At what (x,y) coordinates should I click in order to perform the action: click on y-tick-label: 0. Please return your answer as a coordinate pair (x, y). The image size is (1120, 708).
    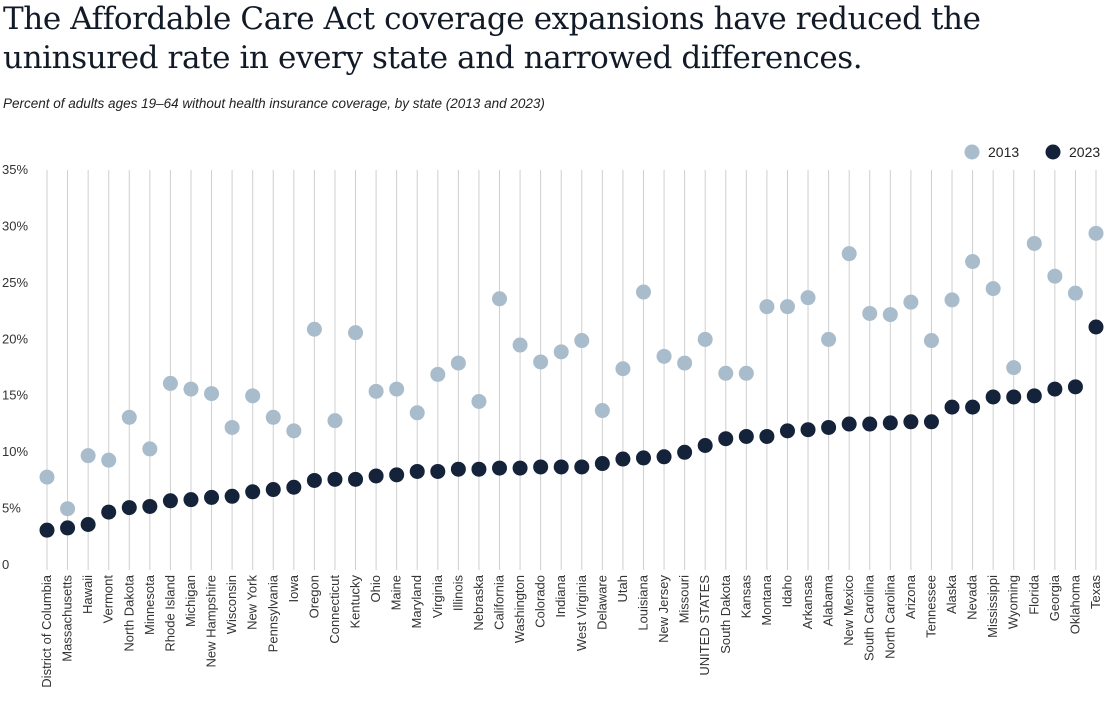
    Looking at the image, I should click on (5, 564).